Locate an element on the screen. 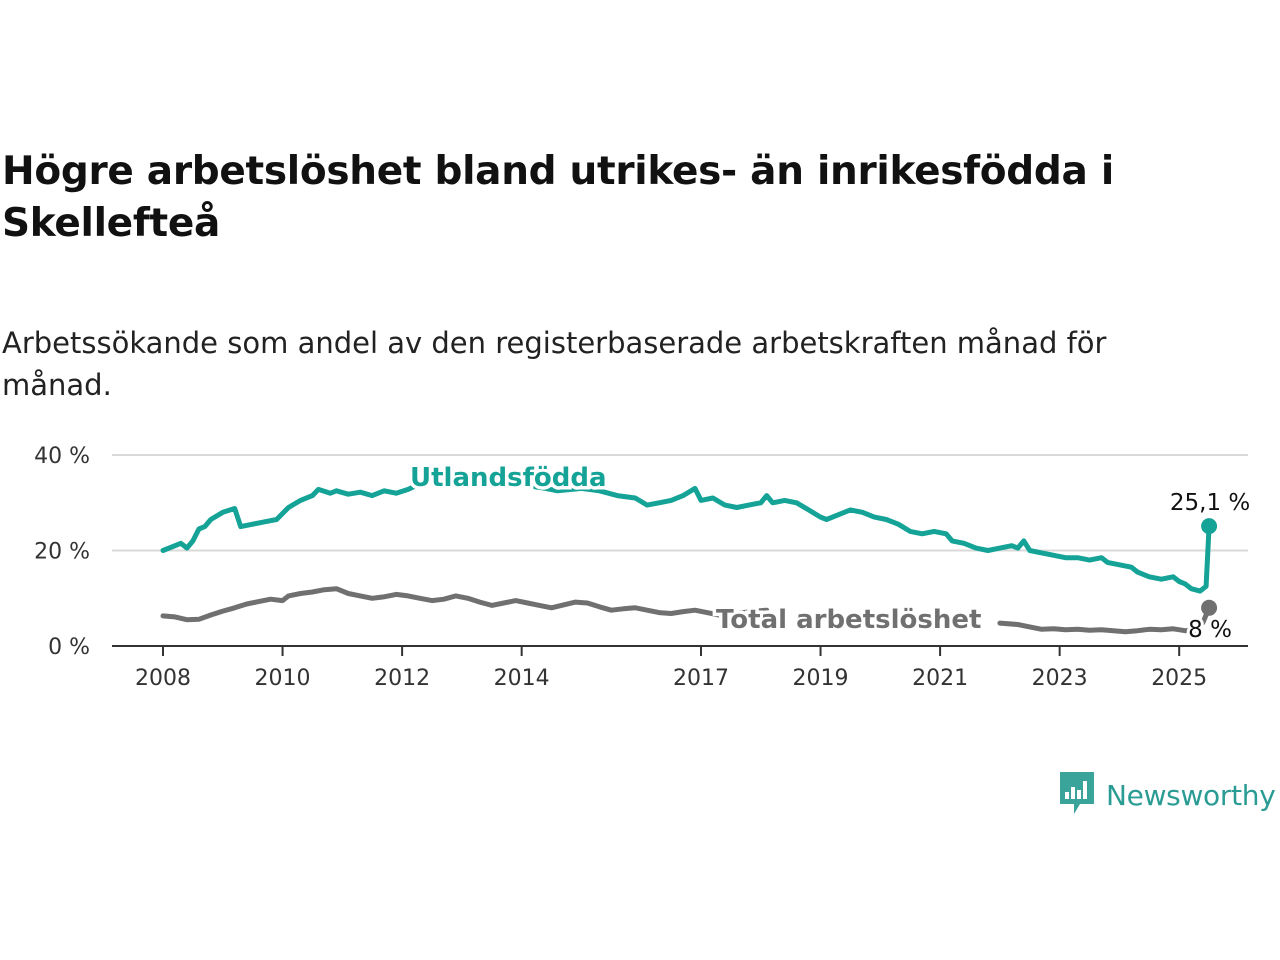  y-tick-label: 0 % is located at coordinates (69, 647).